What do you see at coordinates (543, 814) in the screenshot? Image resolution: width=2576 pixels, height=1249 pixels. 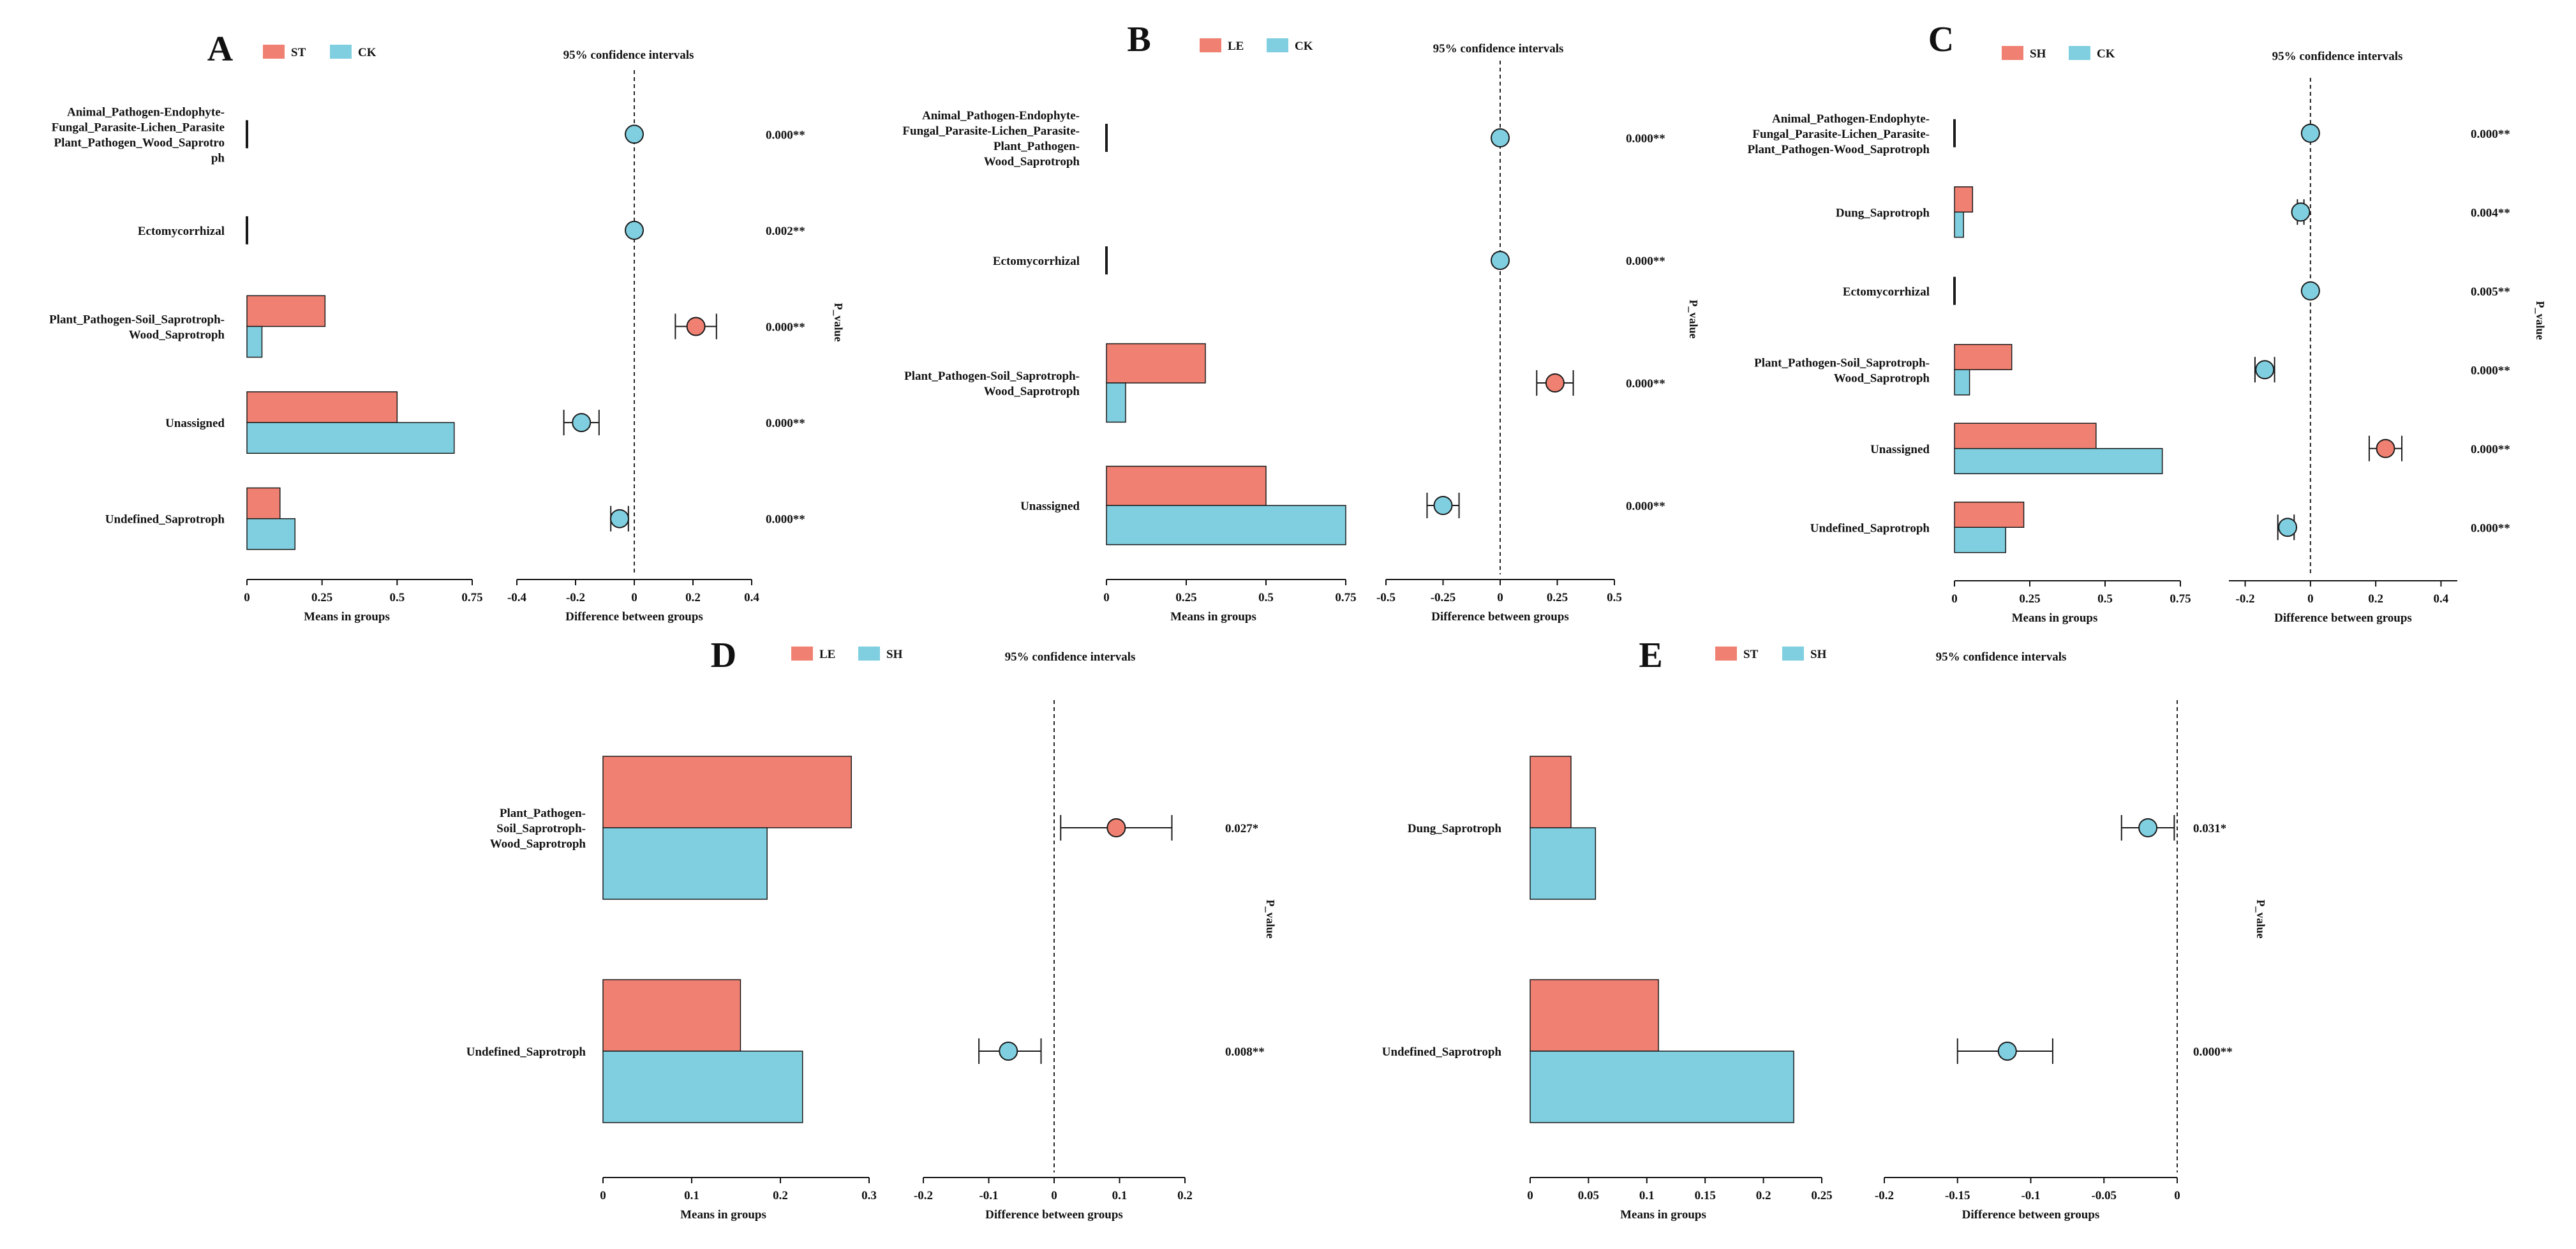 I see `row-label-line: Plant_Pathogen-` at bounding box center [543, 814].